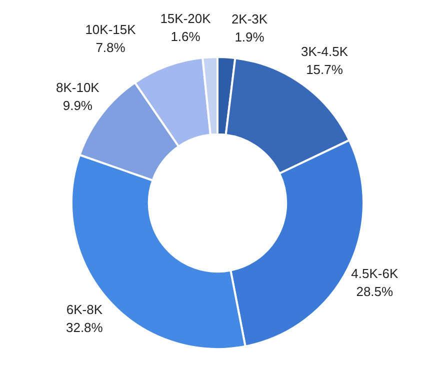 The width and height of the screenshot is (435, 391). I want to click on slice-label: 6K-8K, so click(84, 310).